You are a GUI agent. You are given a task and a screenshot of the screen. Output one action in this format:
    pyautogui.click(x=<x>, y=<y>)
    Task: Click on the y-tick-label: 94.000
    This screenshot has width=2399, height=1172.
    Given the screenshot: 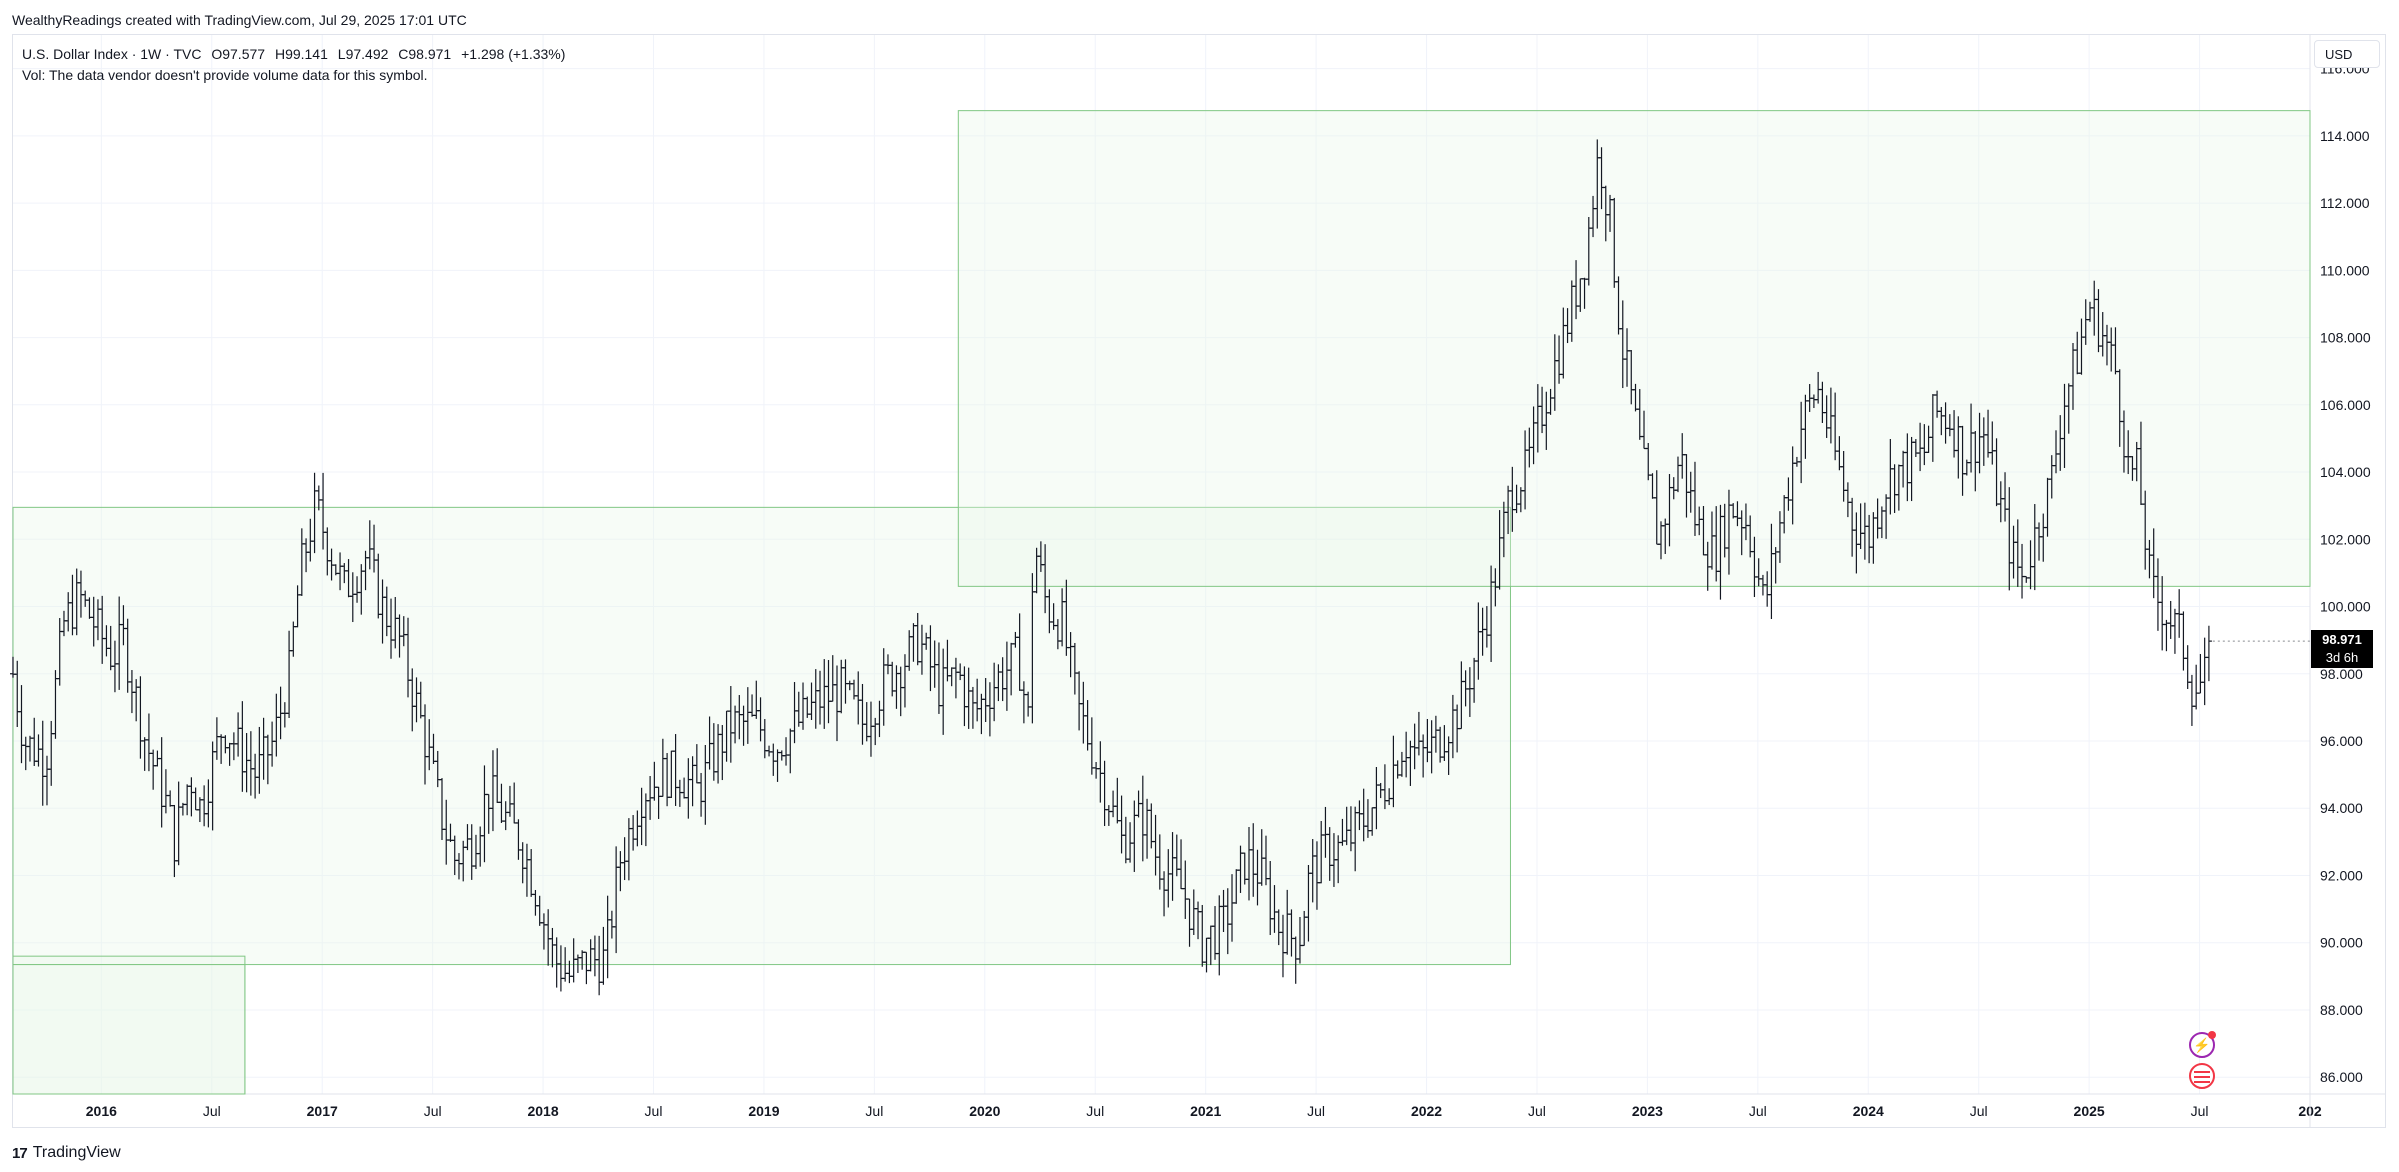 What is the action you would take?
    pyautogui.click(x=2341, y=808)
    